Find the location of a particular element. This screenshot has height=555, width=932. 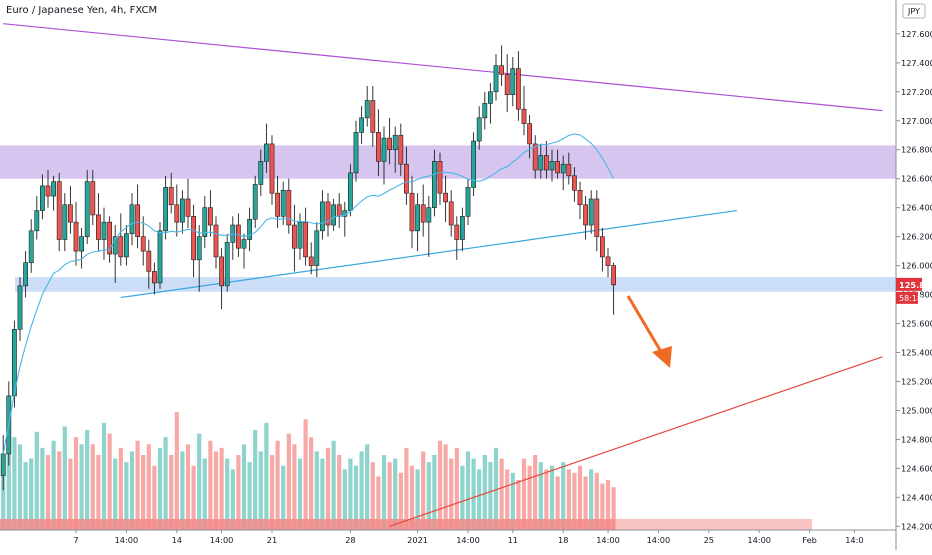

time-tick-label: 18 is located at coordinates (563, 540).